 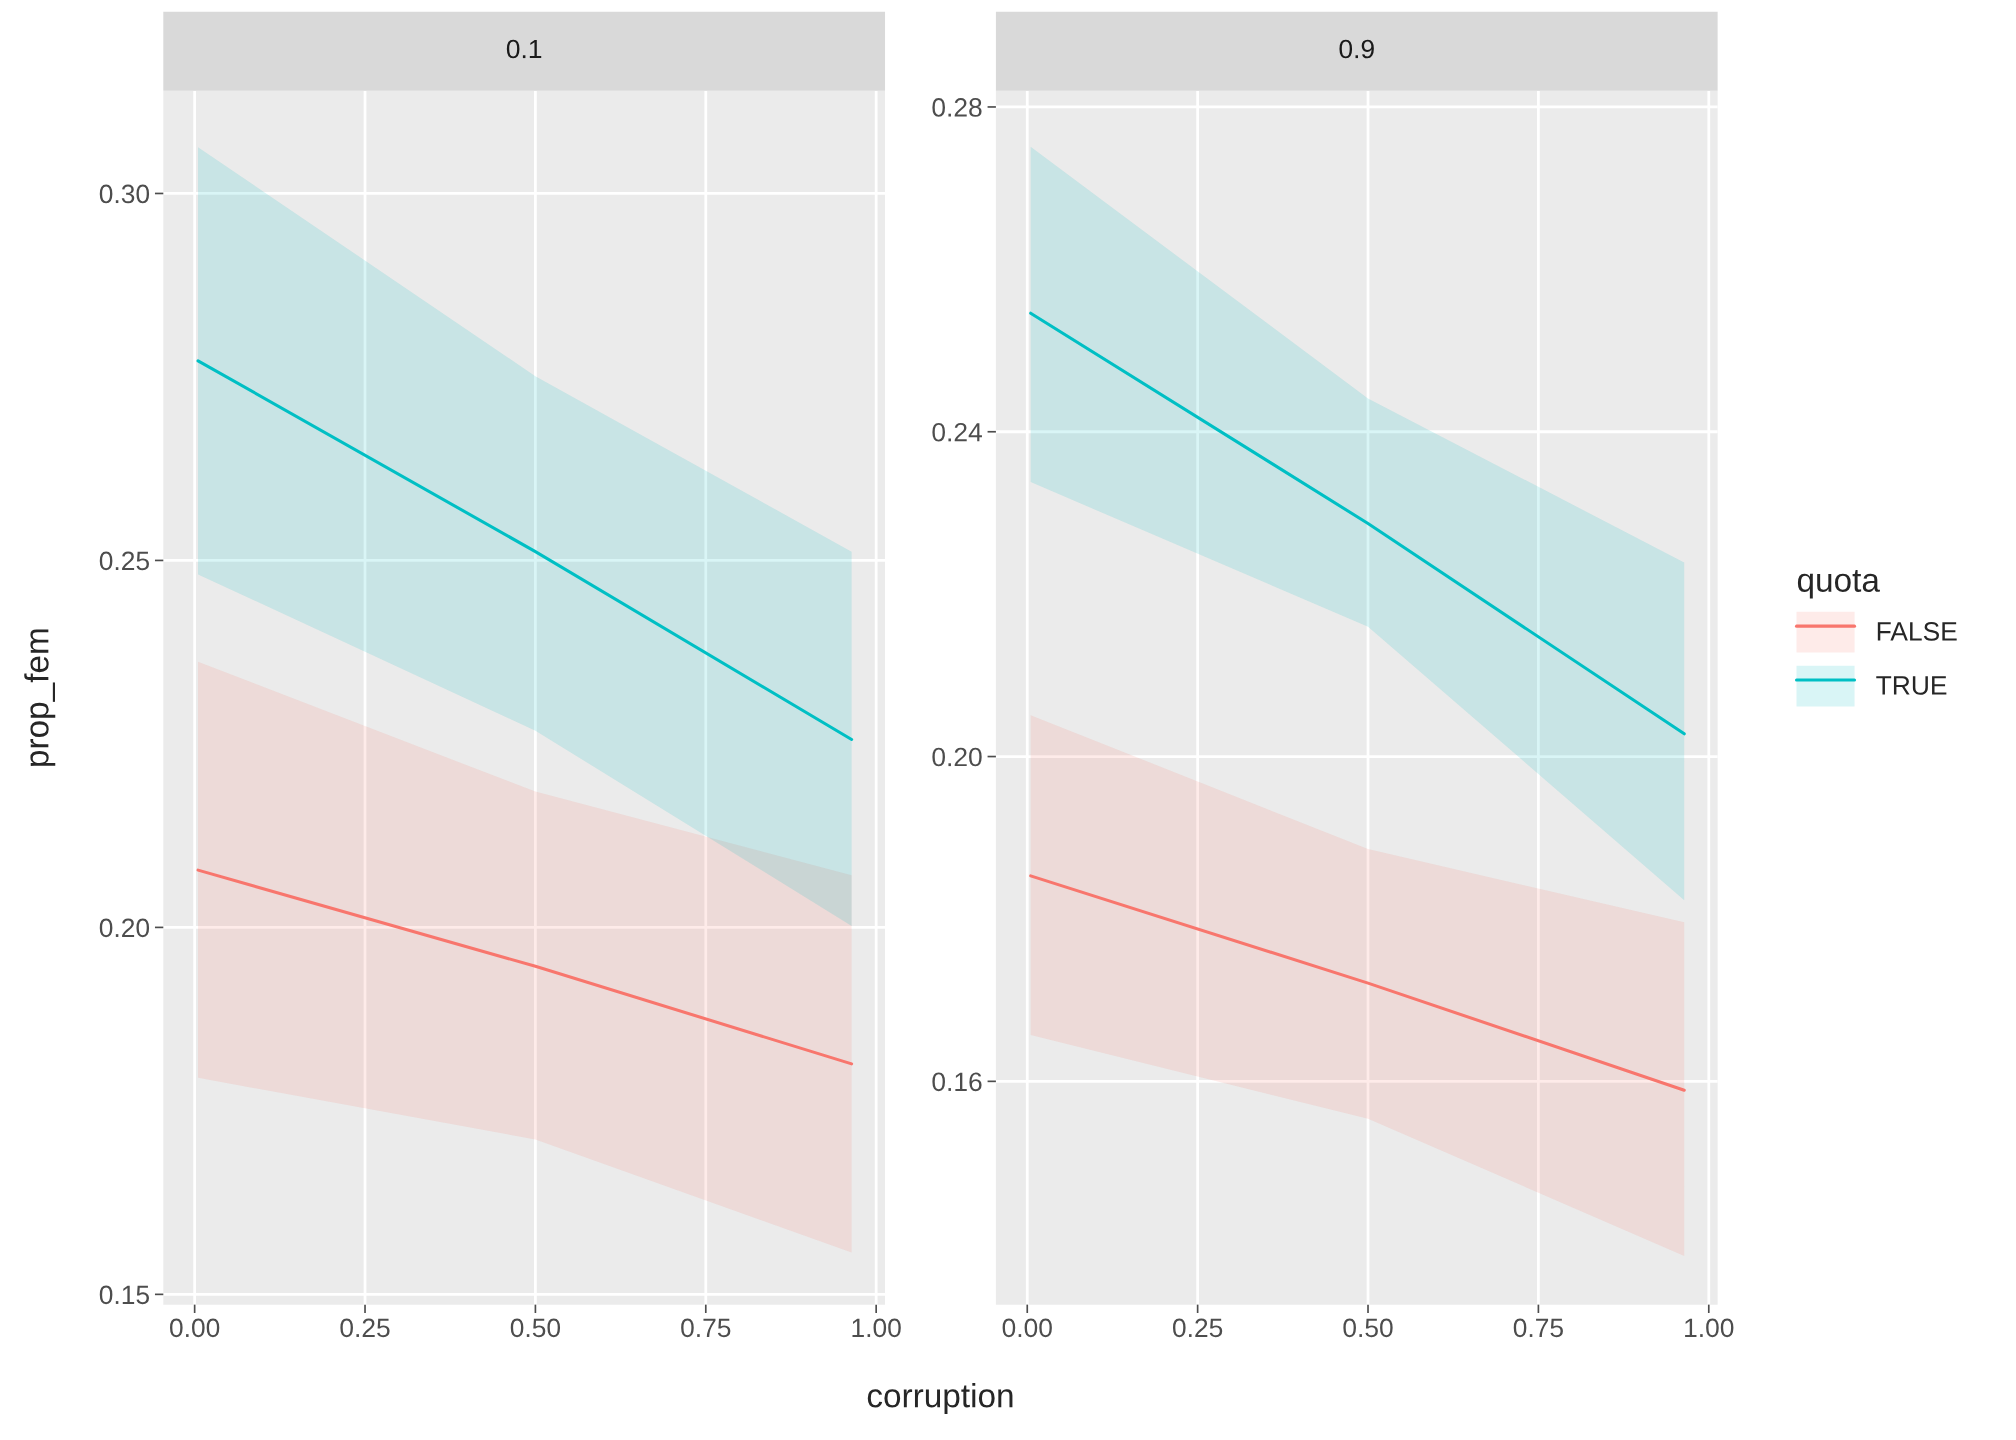 I want to click on legend-label: FALSE, so click(x=1917, y=631).